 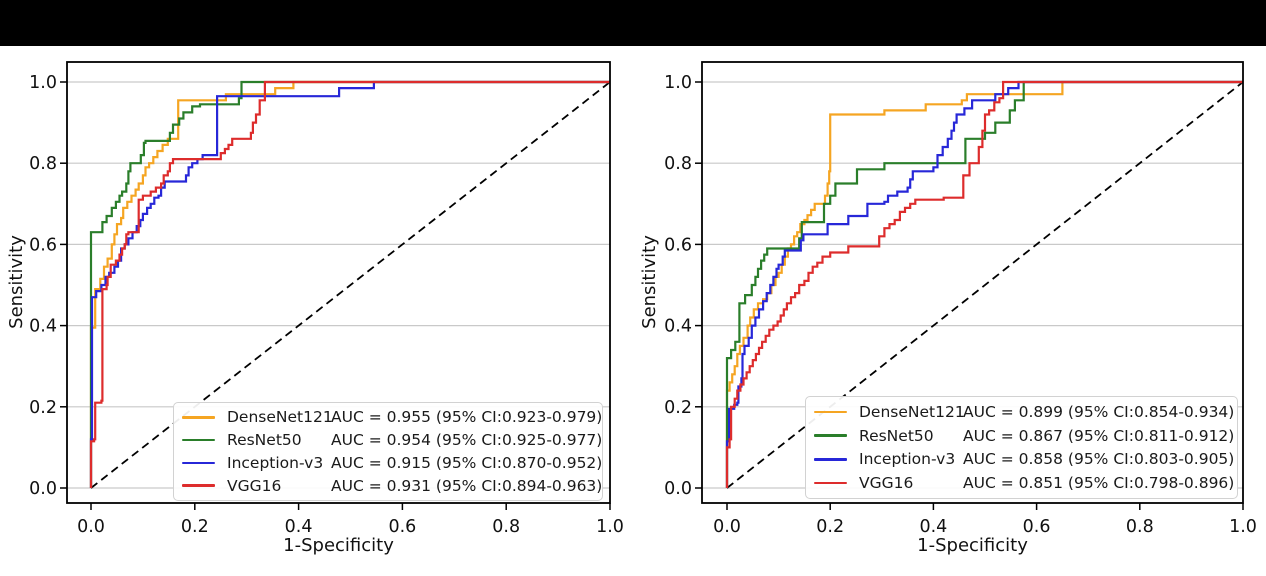 I want to click on y-axis-label-right: Sensitivity, so click(x=649, y=282).